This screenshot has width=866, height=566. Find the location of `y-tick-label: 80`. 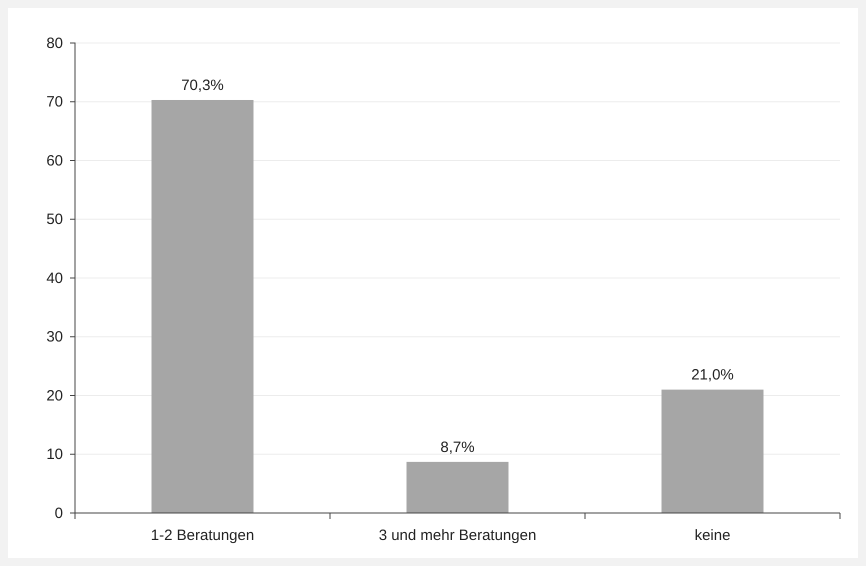

y-tick-label: 80 is located at coordinates (54, 43).